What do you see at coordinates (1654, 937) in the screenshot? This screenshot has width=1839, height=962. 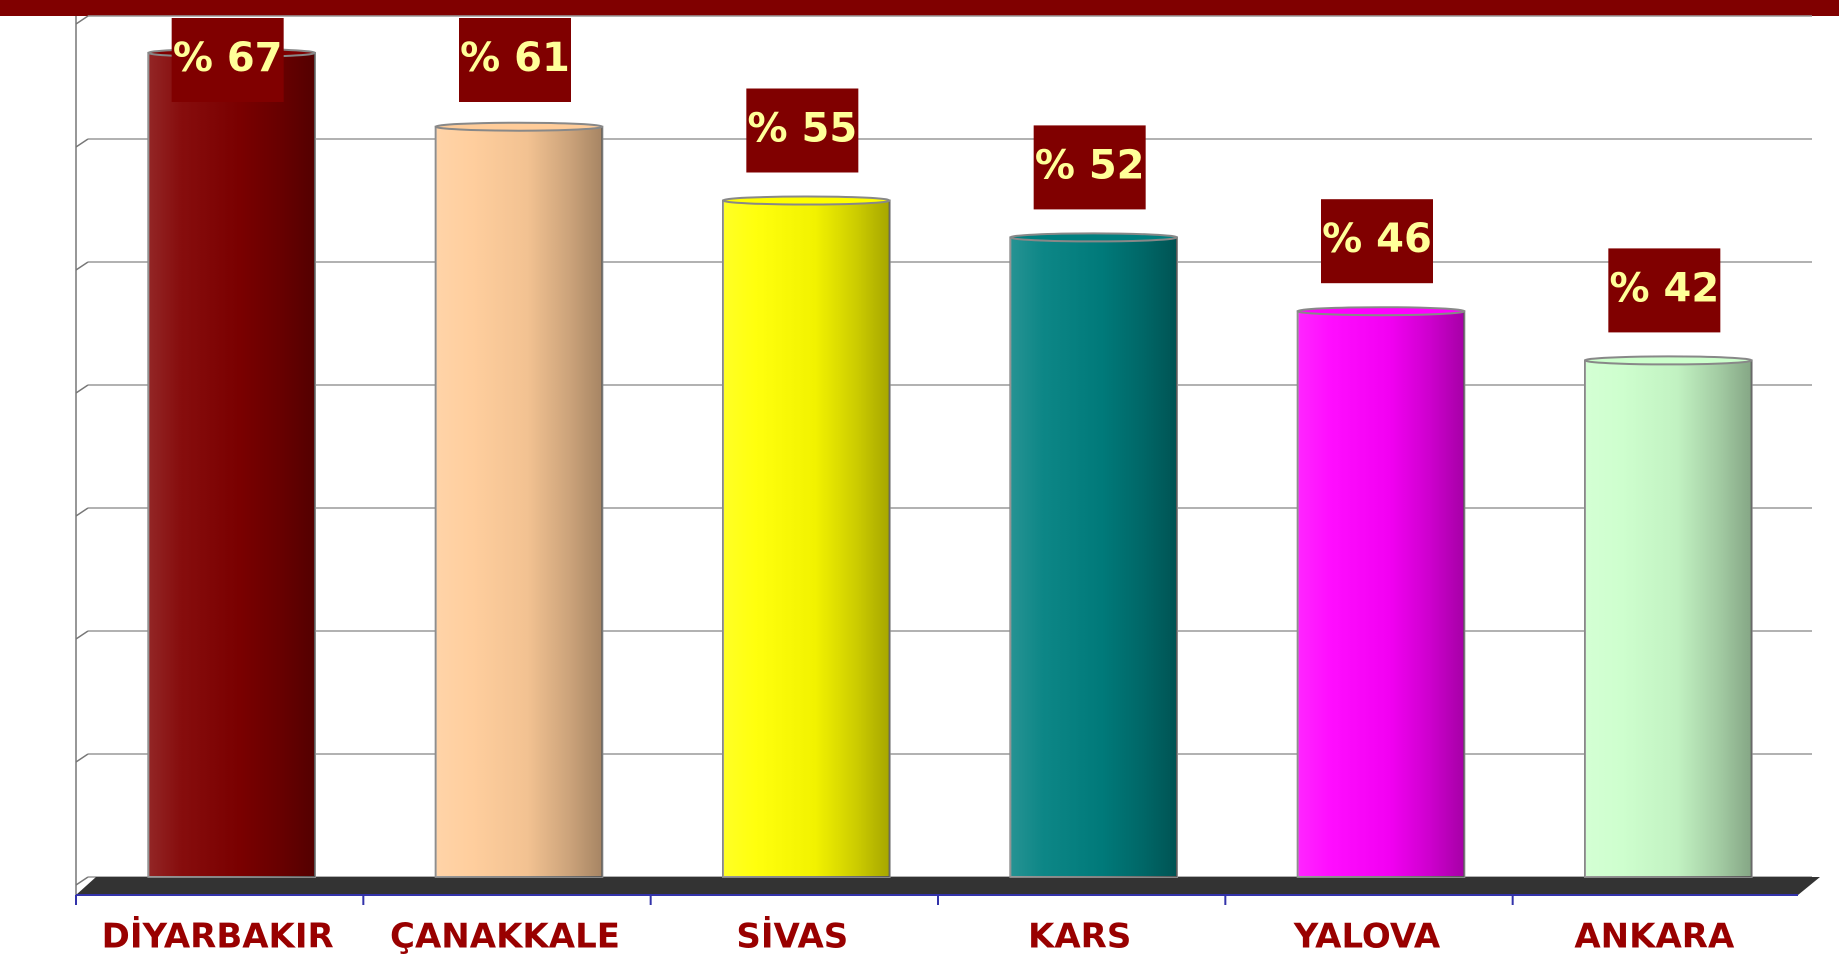 I see `x-tick-label: ANKARA` at bounding box center [1654, 937].